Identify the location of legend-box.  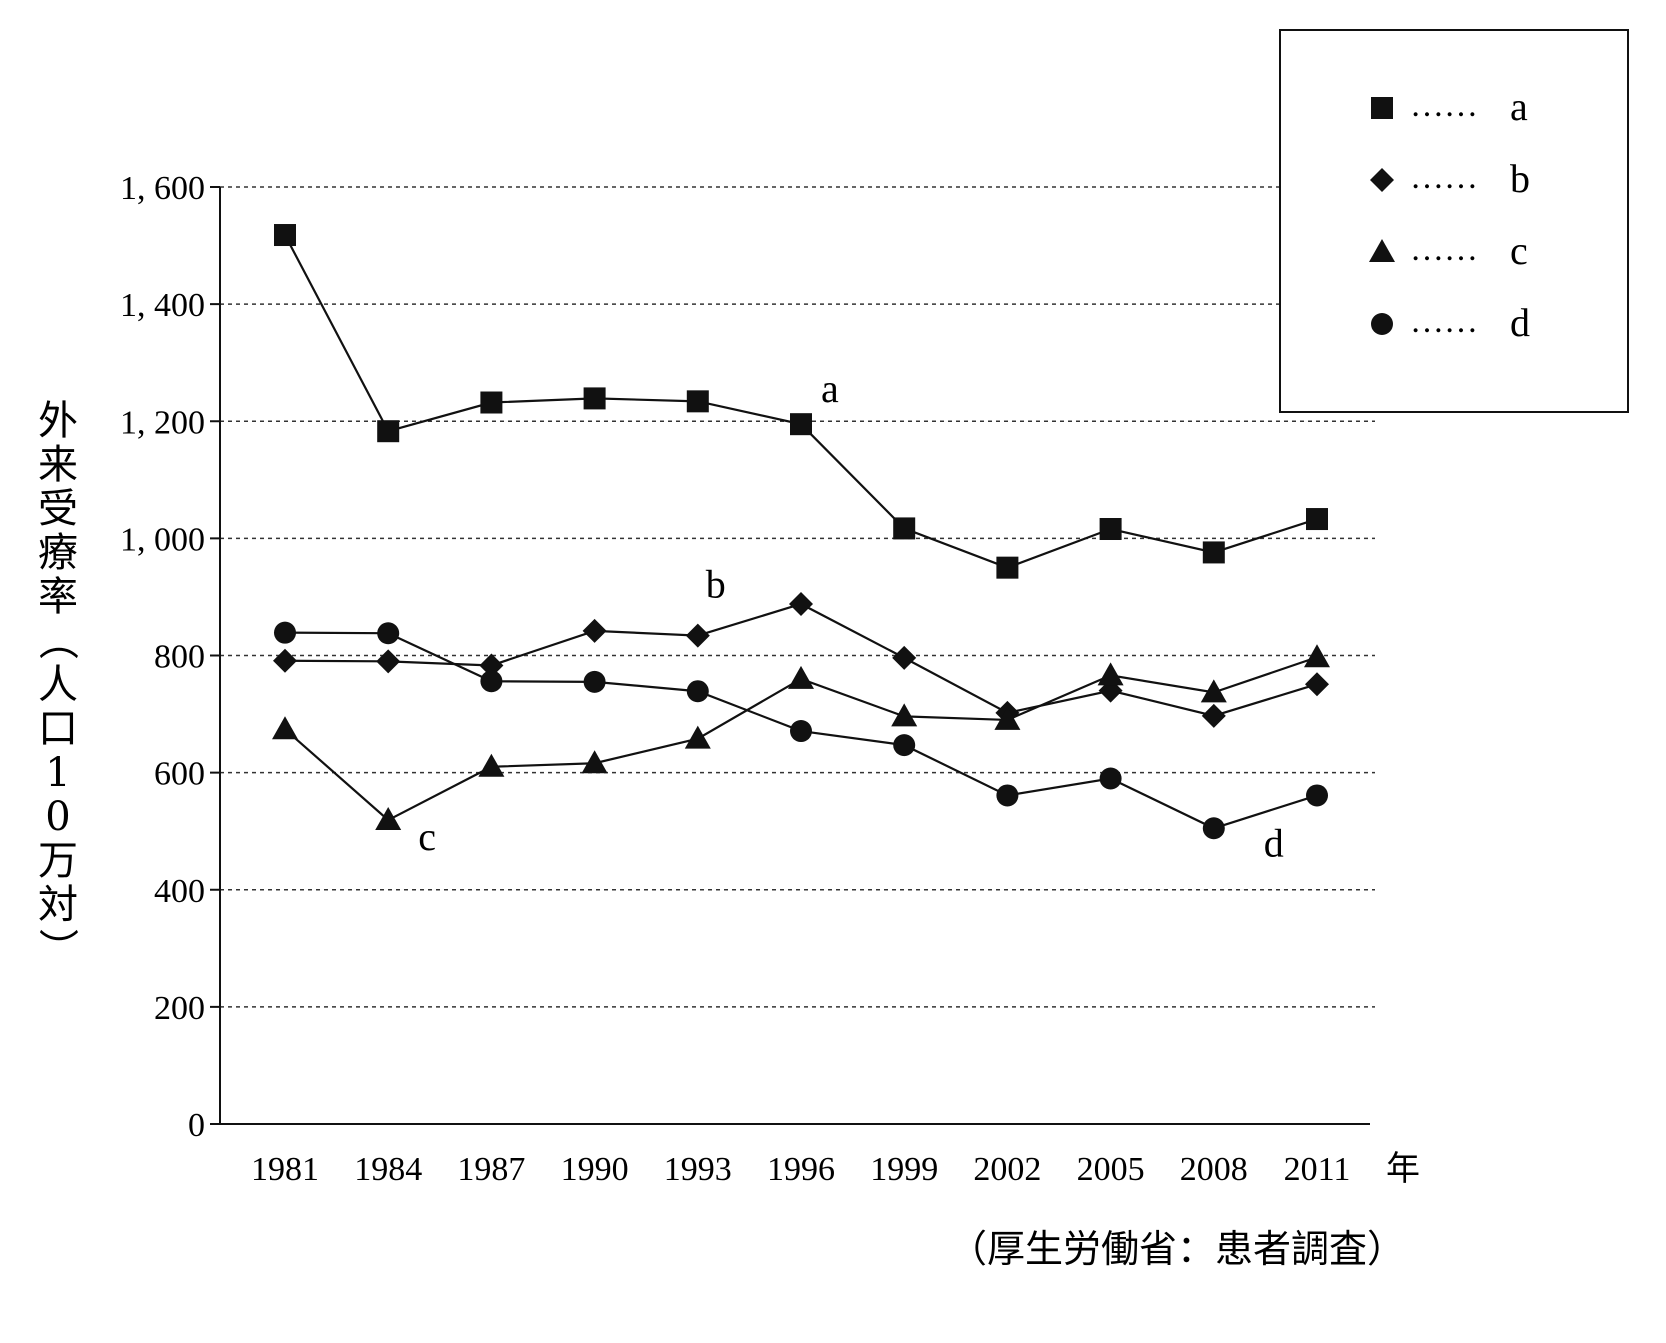
(1454, 221).